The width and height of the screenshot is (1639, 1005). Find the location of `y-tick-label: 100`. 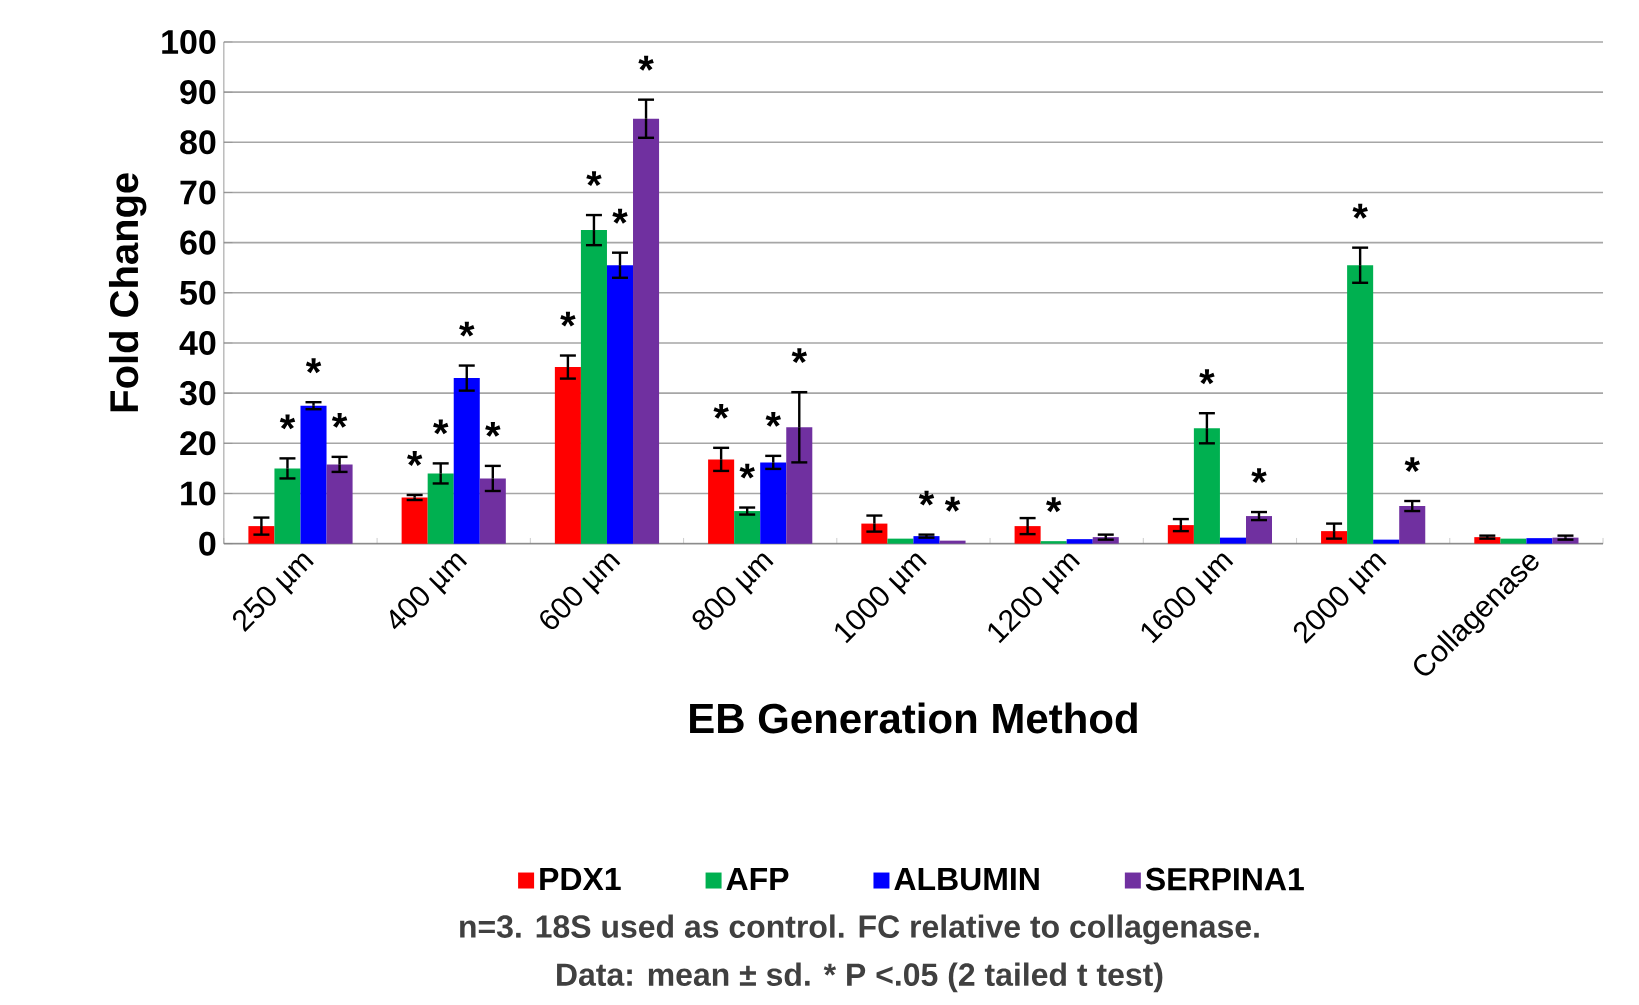

y-tick-label: 100 is located at coordinates (189, 41).